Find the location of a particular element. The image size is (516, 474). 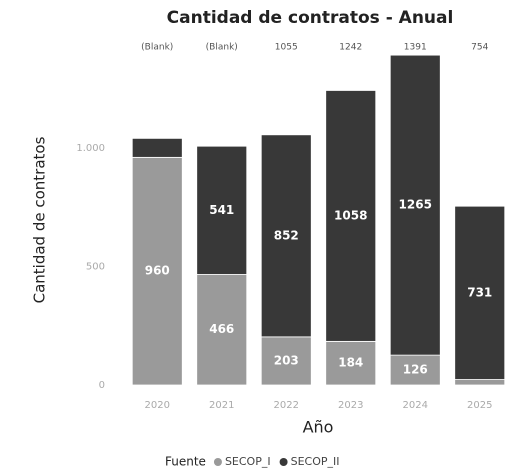

y-tick-label: 1.000 is located at coordinates (90, 148).